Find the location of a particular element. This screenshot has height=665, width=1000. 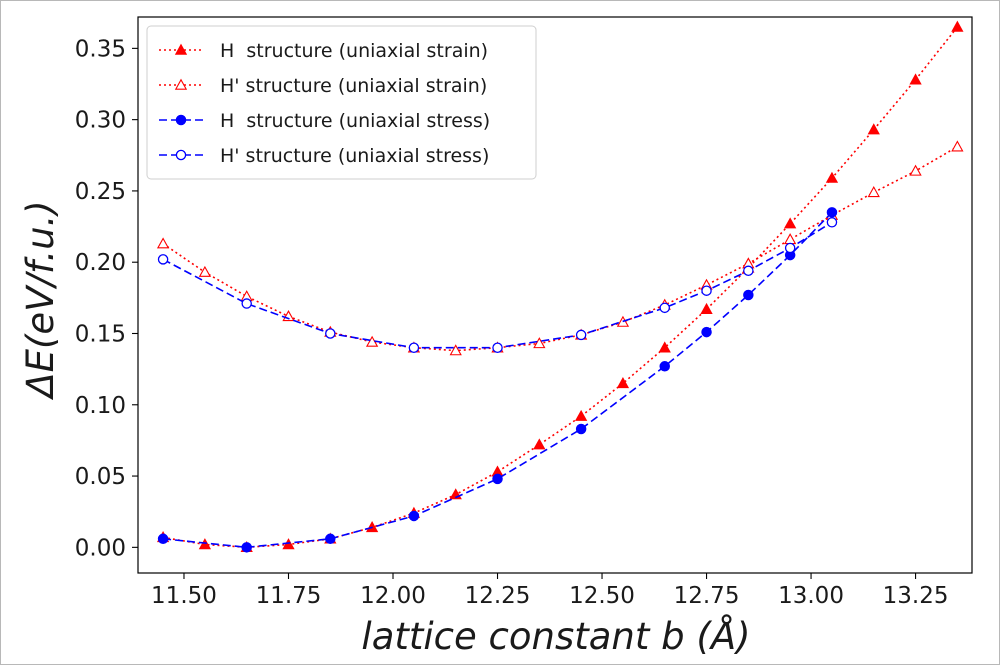

legend-entry-2: H' structure (uniaxial strain) is located at coordinates (323, 86).